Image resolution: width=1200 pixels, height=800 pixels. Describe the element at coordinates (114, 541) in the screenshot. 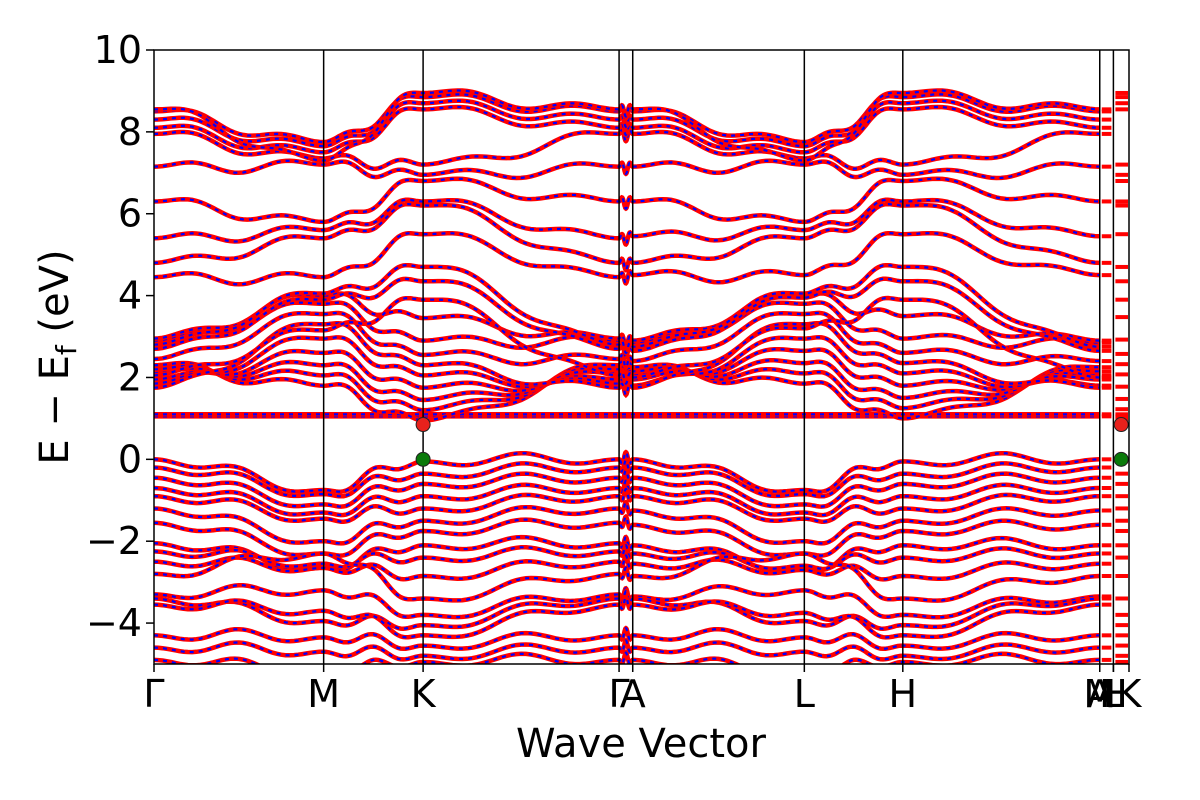

I see `y-tick-label: −2` at that location.